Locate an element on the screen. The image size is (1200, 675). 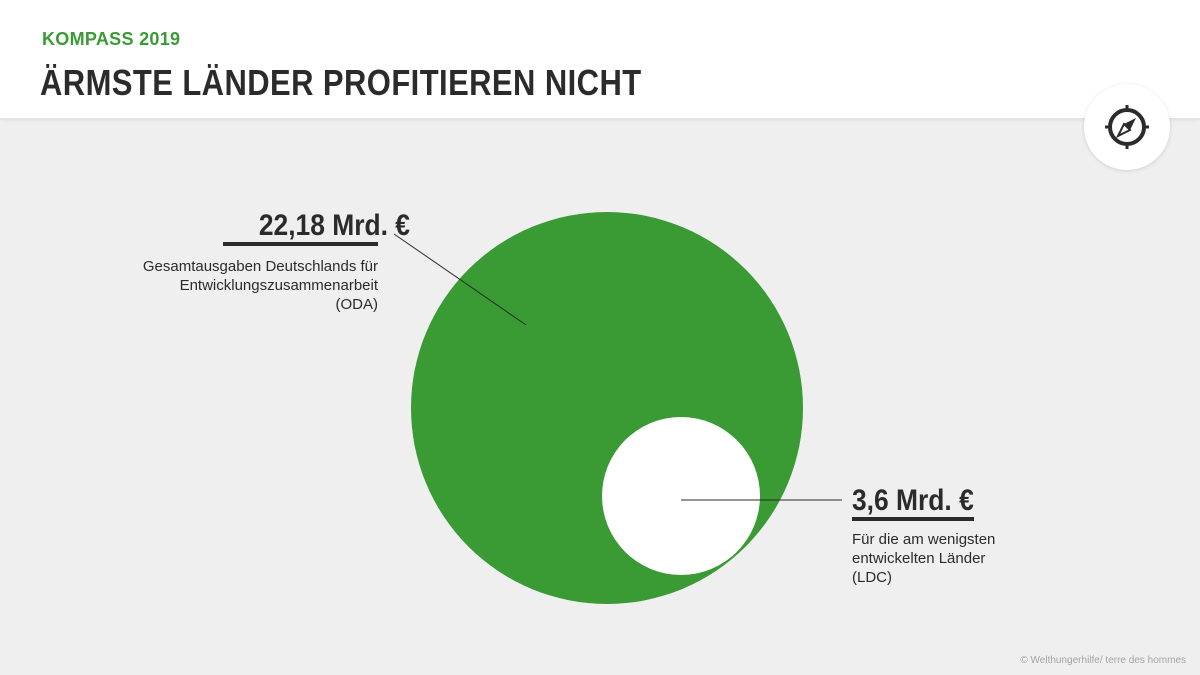
compass-badge is located at coordinates (1127, 127).